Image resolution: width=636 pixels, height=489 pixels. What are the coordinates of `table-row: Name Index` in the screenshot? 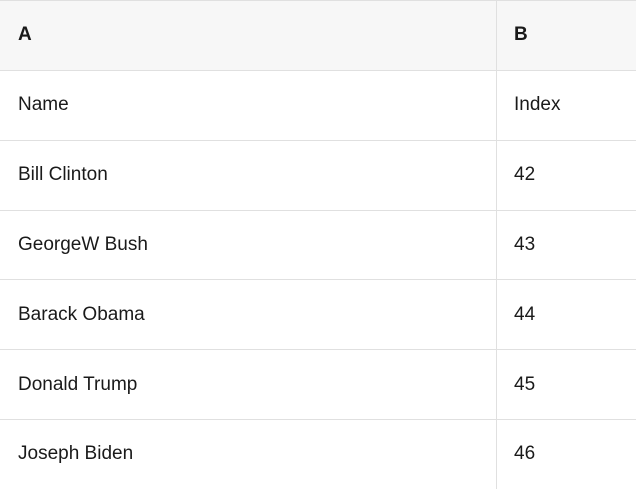 It's located at (318, 105).